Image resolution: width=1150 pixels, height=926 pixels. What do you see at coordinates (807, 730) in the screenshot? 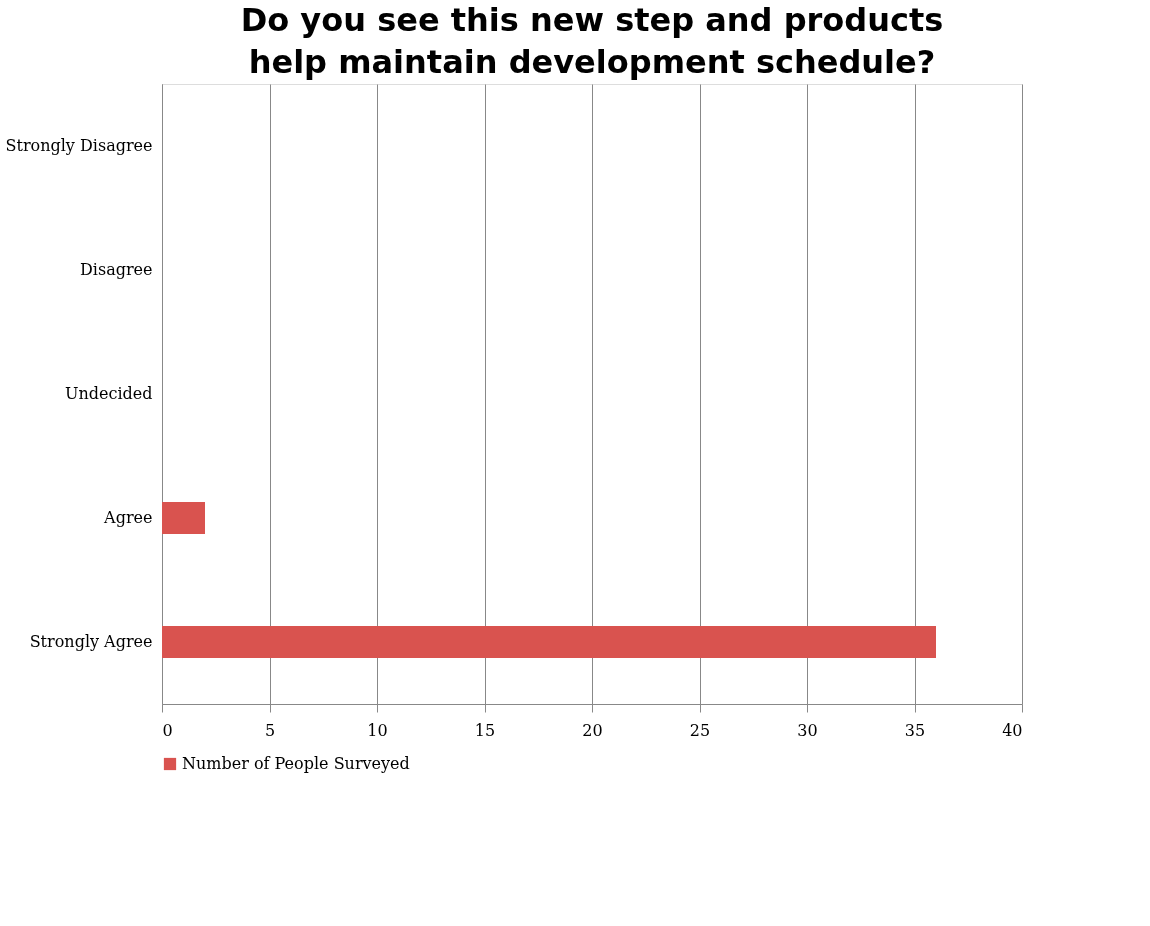
I see `x-tick-label: 30` at bounding box center [807, 730].